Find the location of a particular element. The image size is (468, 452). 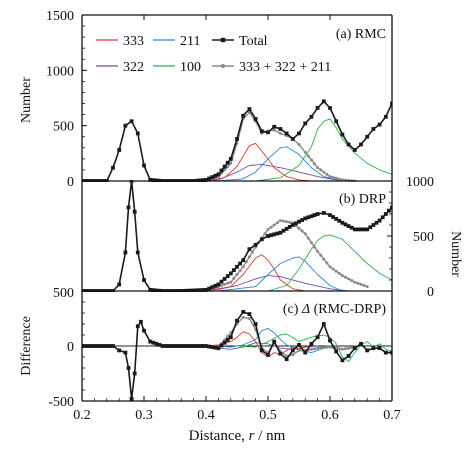

x-axis-label: Distance, r / nm is located at coordinates (237, 436).